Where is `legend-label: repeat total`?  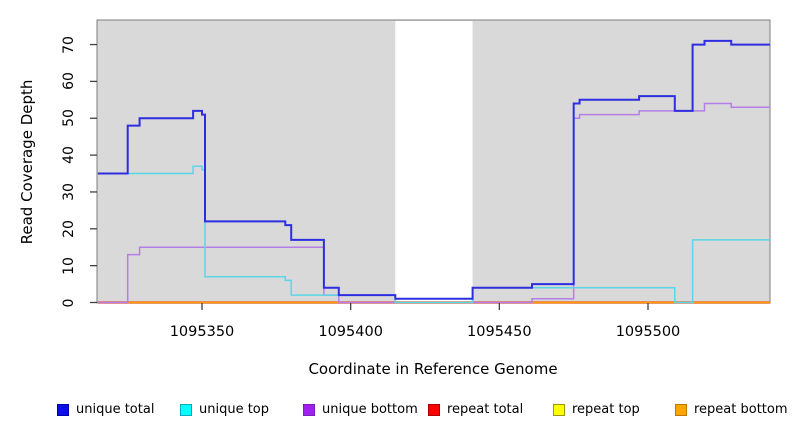 legend-label: repeat total is located at coordinates (485, 409).